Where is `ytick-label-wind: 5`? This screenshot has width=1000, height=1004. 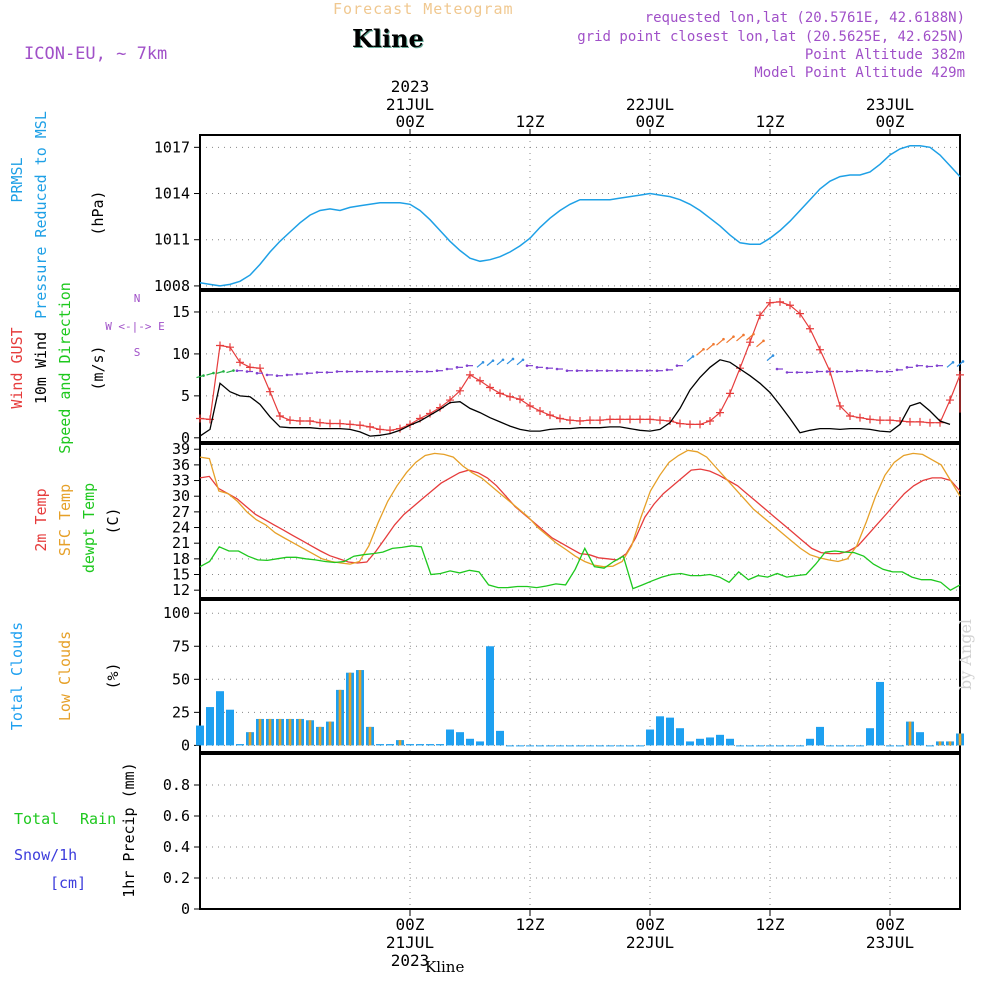 ytick-label-wind: 5 is located at coordinates (185, 396).